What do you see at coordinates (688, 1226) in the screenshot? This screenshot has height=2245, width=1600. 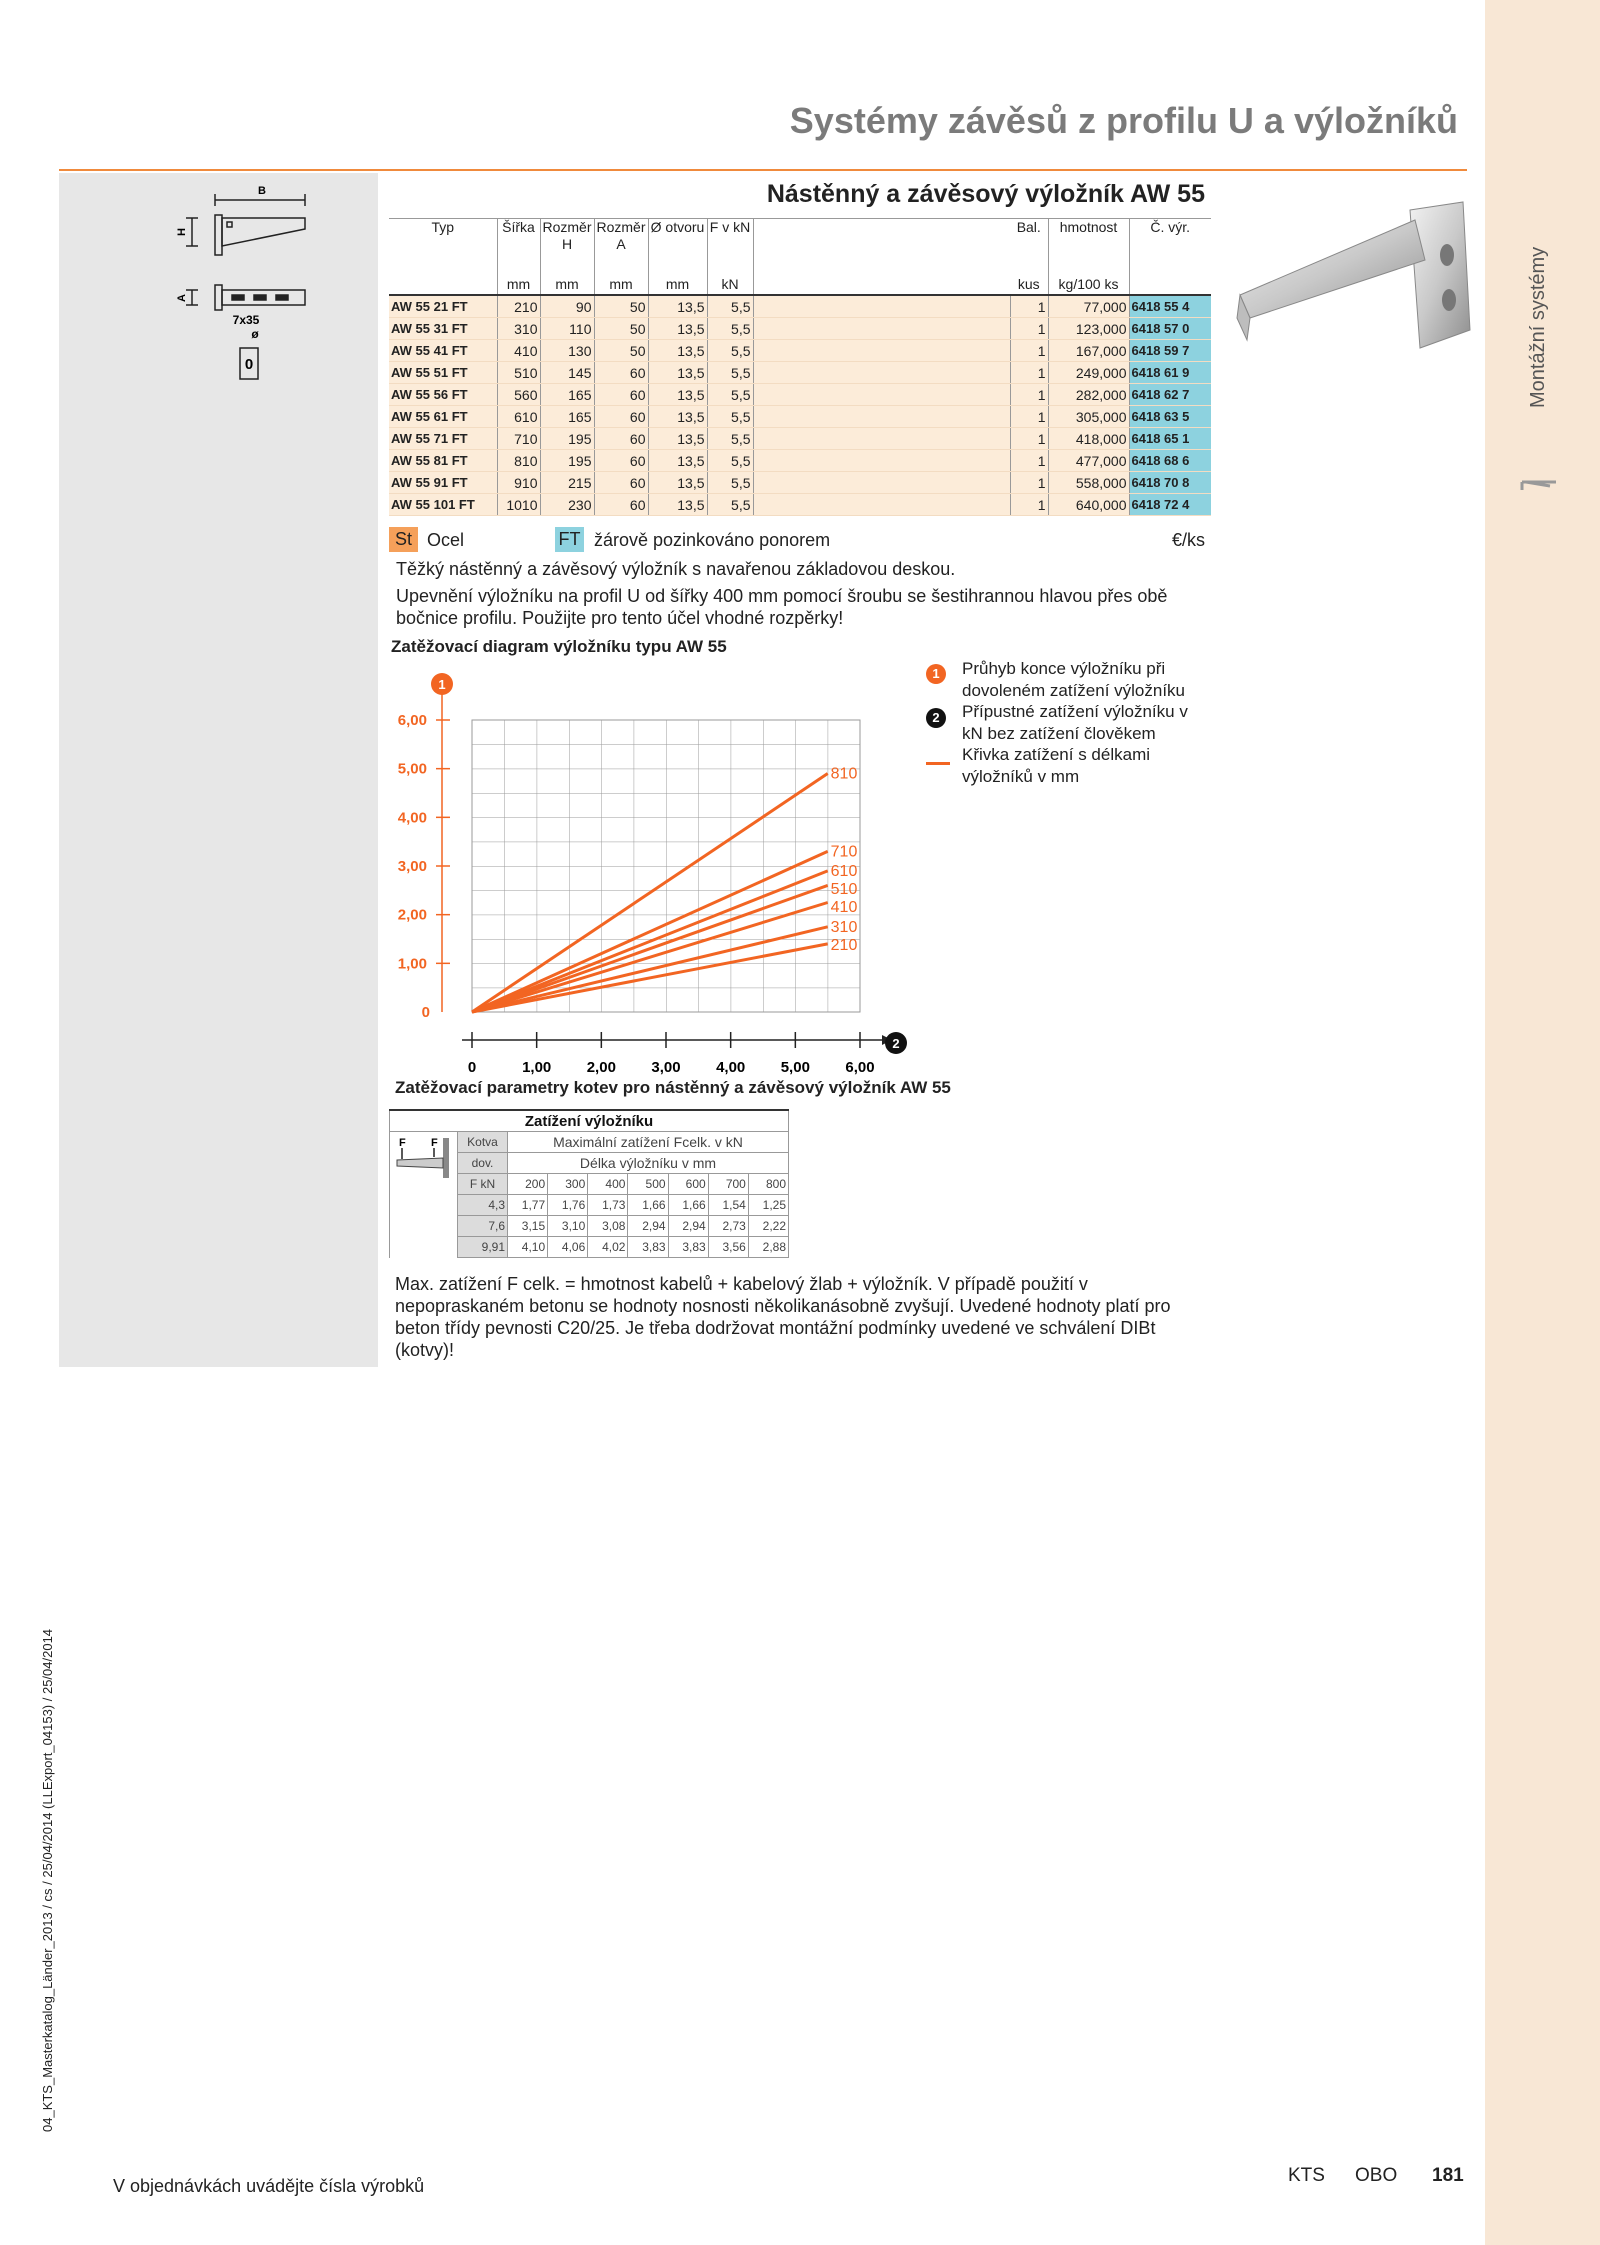 I see `anchor-cell: 2,94` at bounding box center [688, 1226].